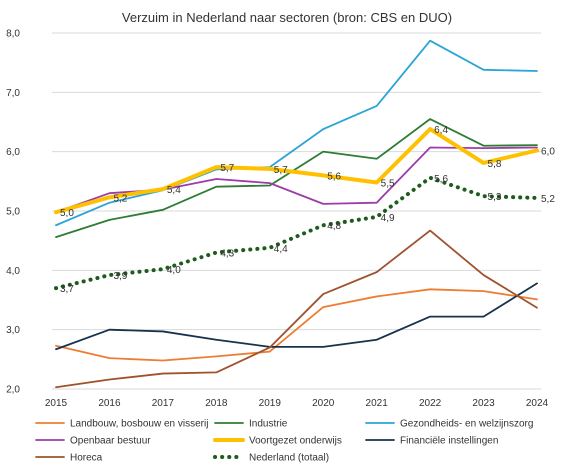 This screenshot has height=471, width=574. I want to click on x-tick-label: 2018, so click(216, 403).